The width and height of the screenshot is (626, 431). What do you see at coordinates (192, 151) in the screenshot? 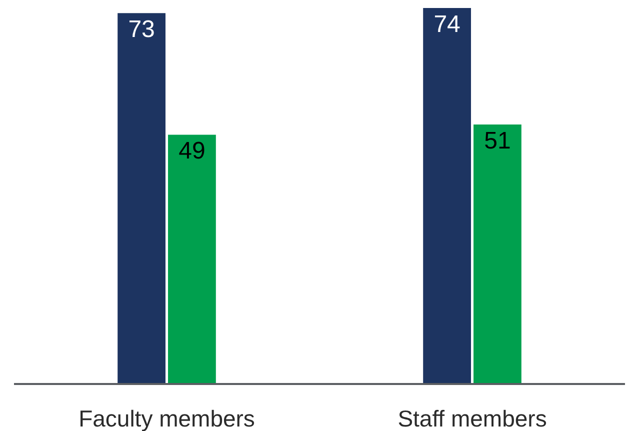
I see `data-label: 49` at bounding box center [192, 151].